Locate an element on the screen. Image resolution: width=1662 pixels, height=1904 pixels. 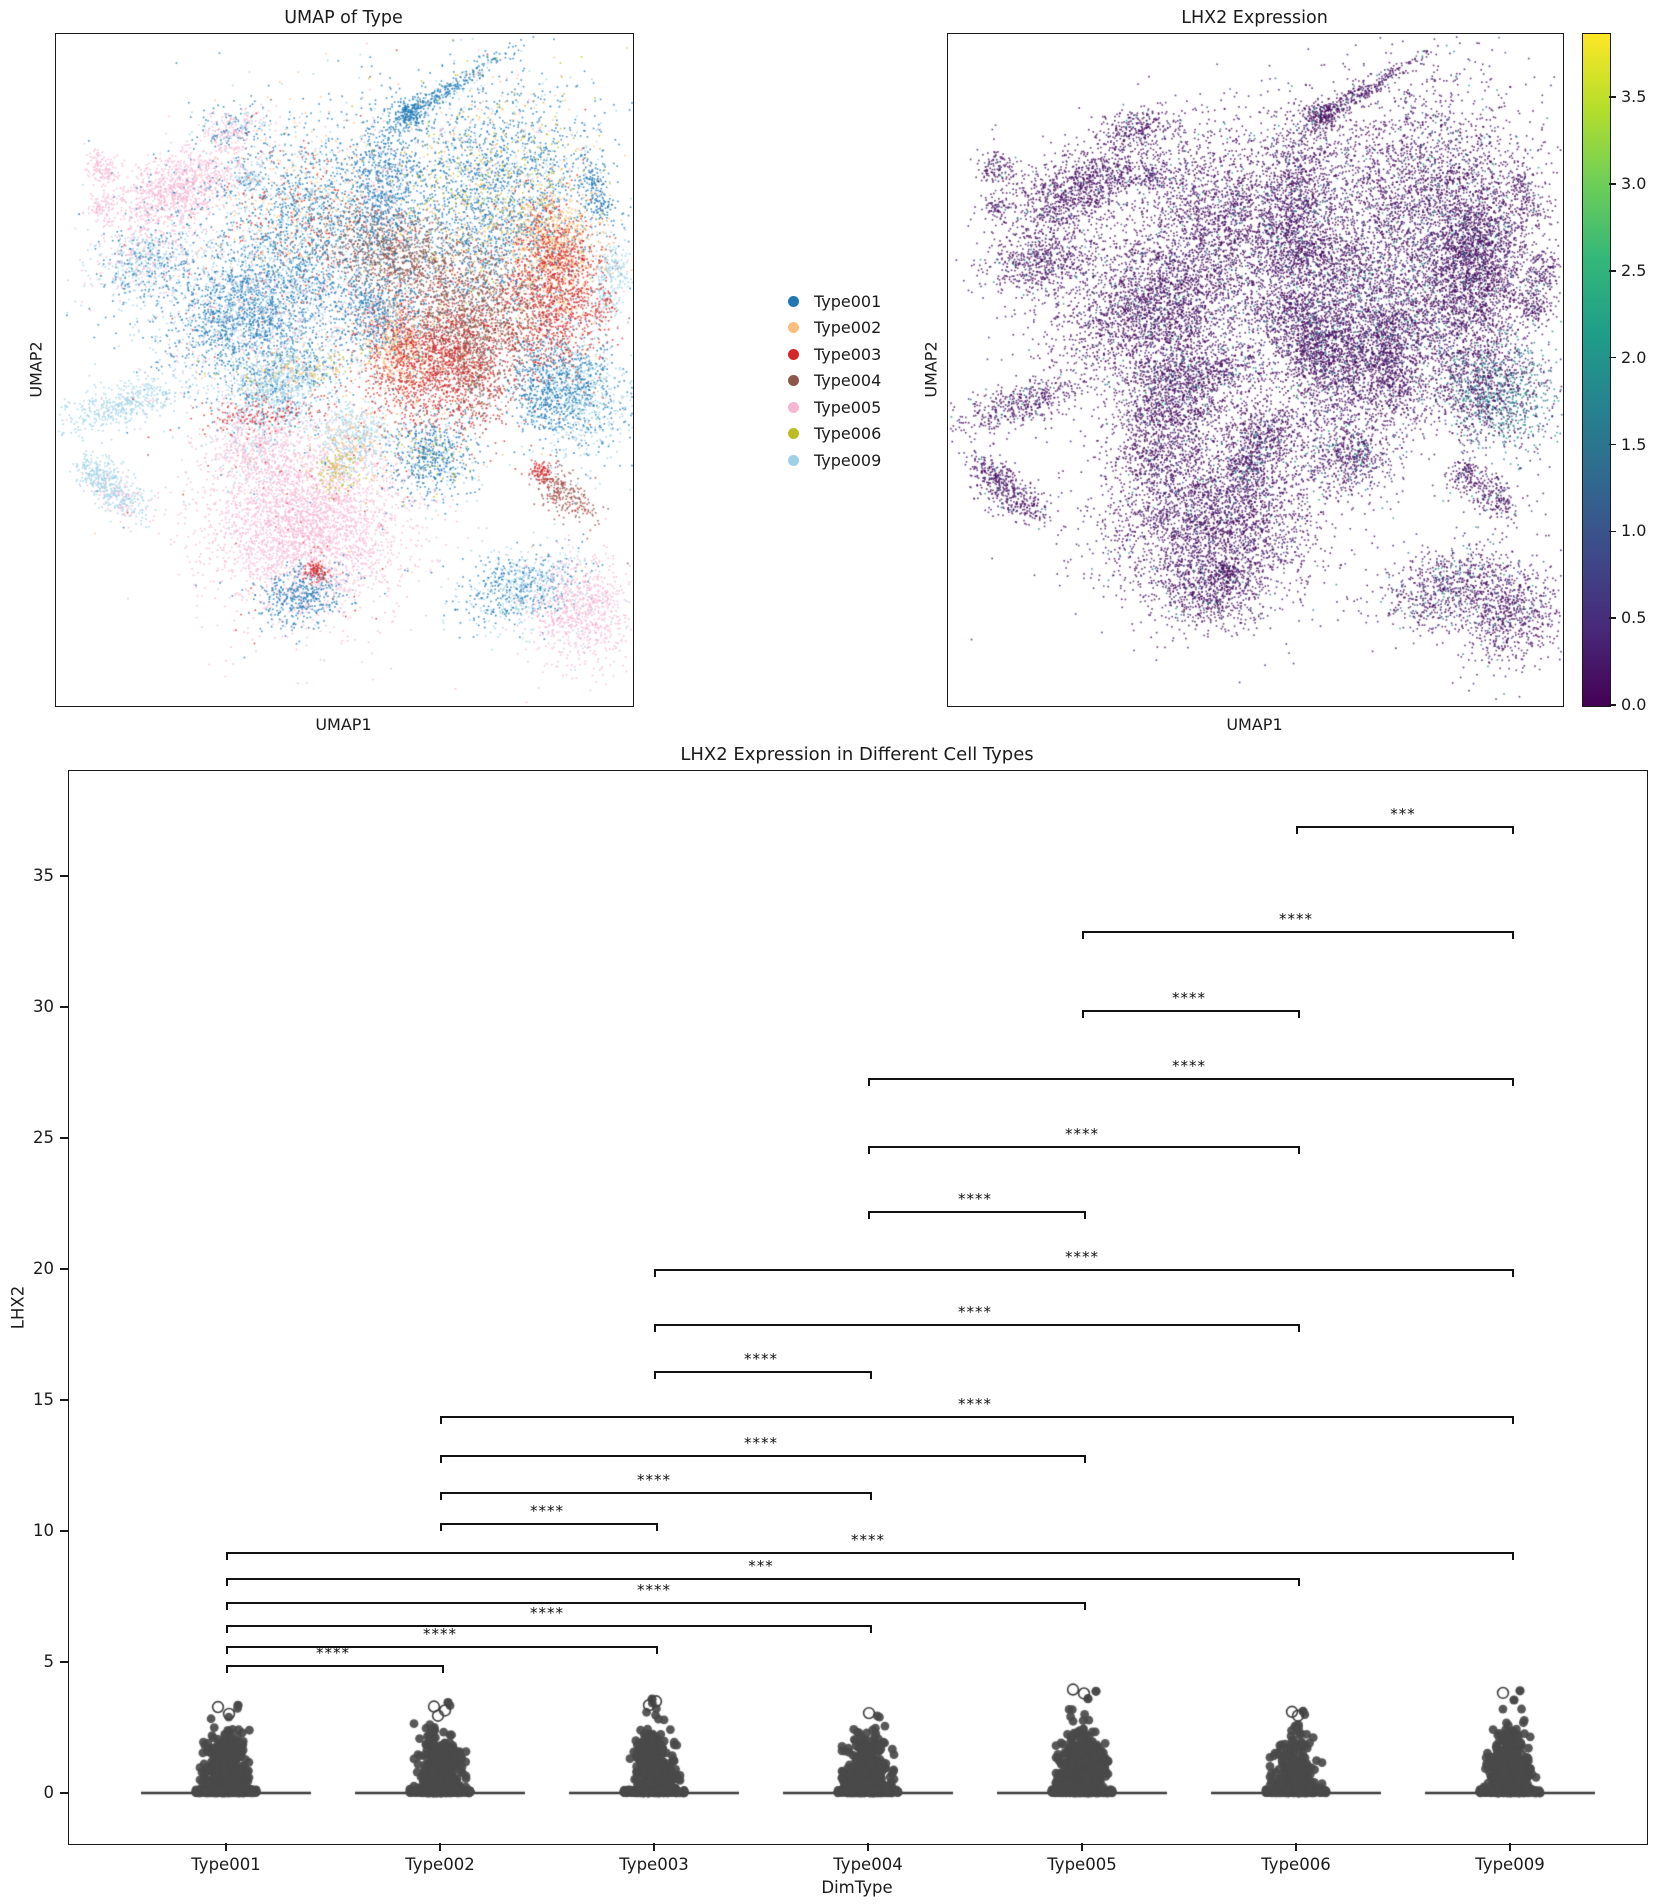
ytick-label: 15 is located at coordinates (43, 1399).